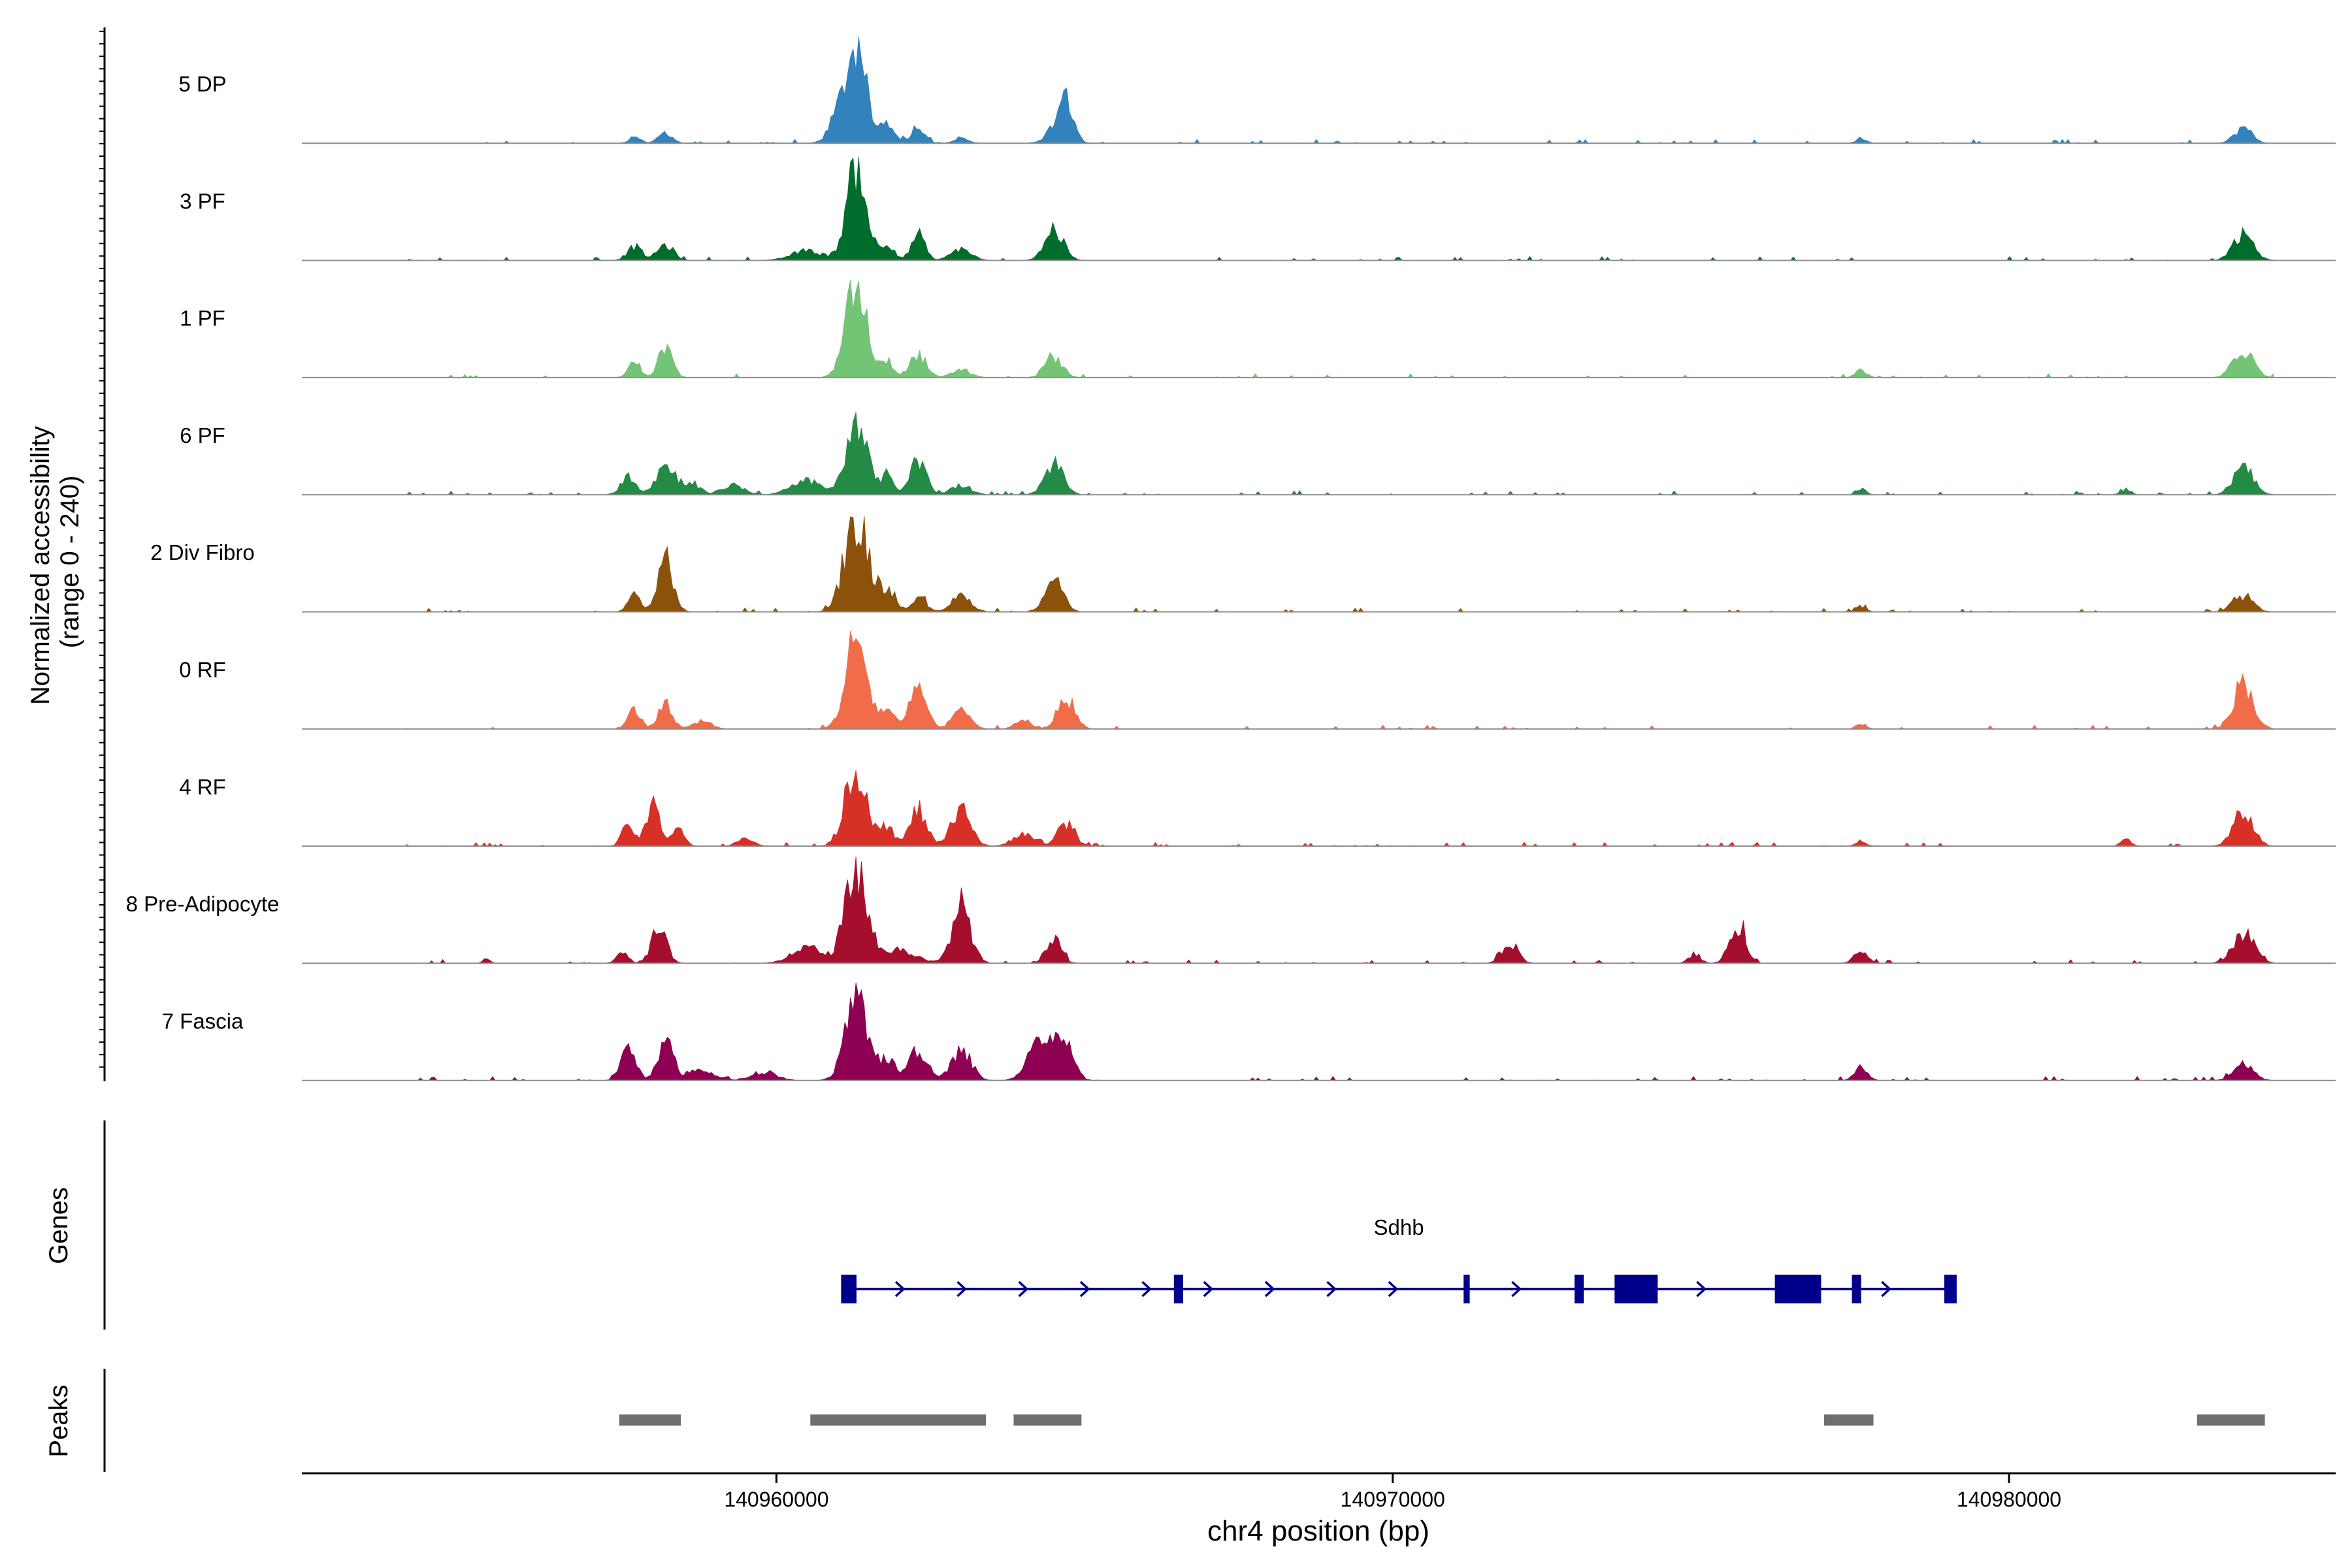 This screenshot has width=2352, height=1568. Describe the element at coordinates (1393, 1499) in the screenshot. I see `x-tick-label: 140970000` at that location.